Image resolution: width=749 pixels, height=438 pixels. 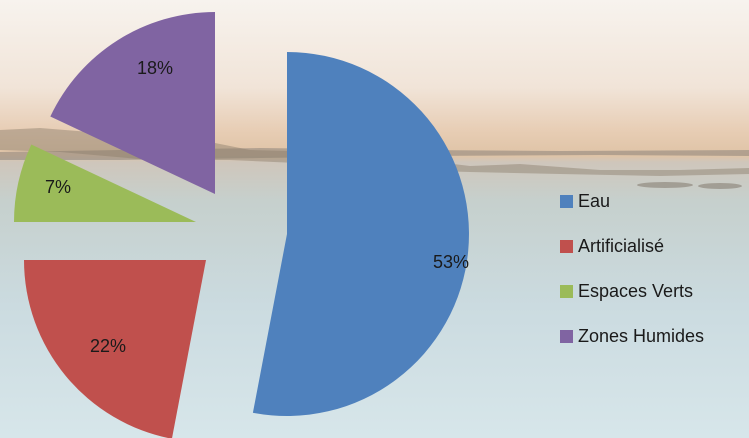 I want to click on legend-item: Zones Humides, so click(x=632, y=336).